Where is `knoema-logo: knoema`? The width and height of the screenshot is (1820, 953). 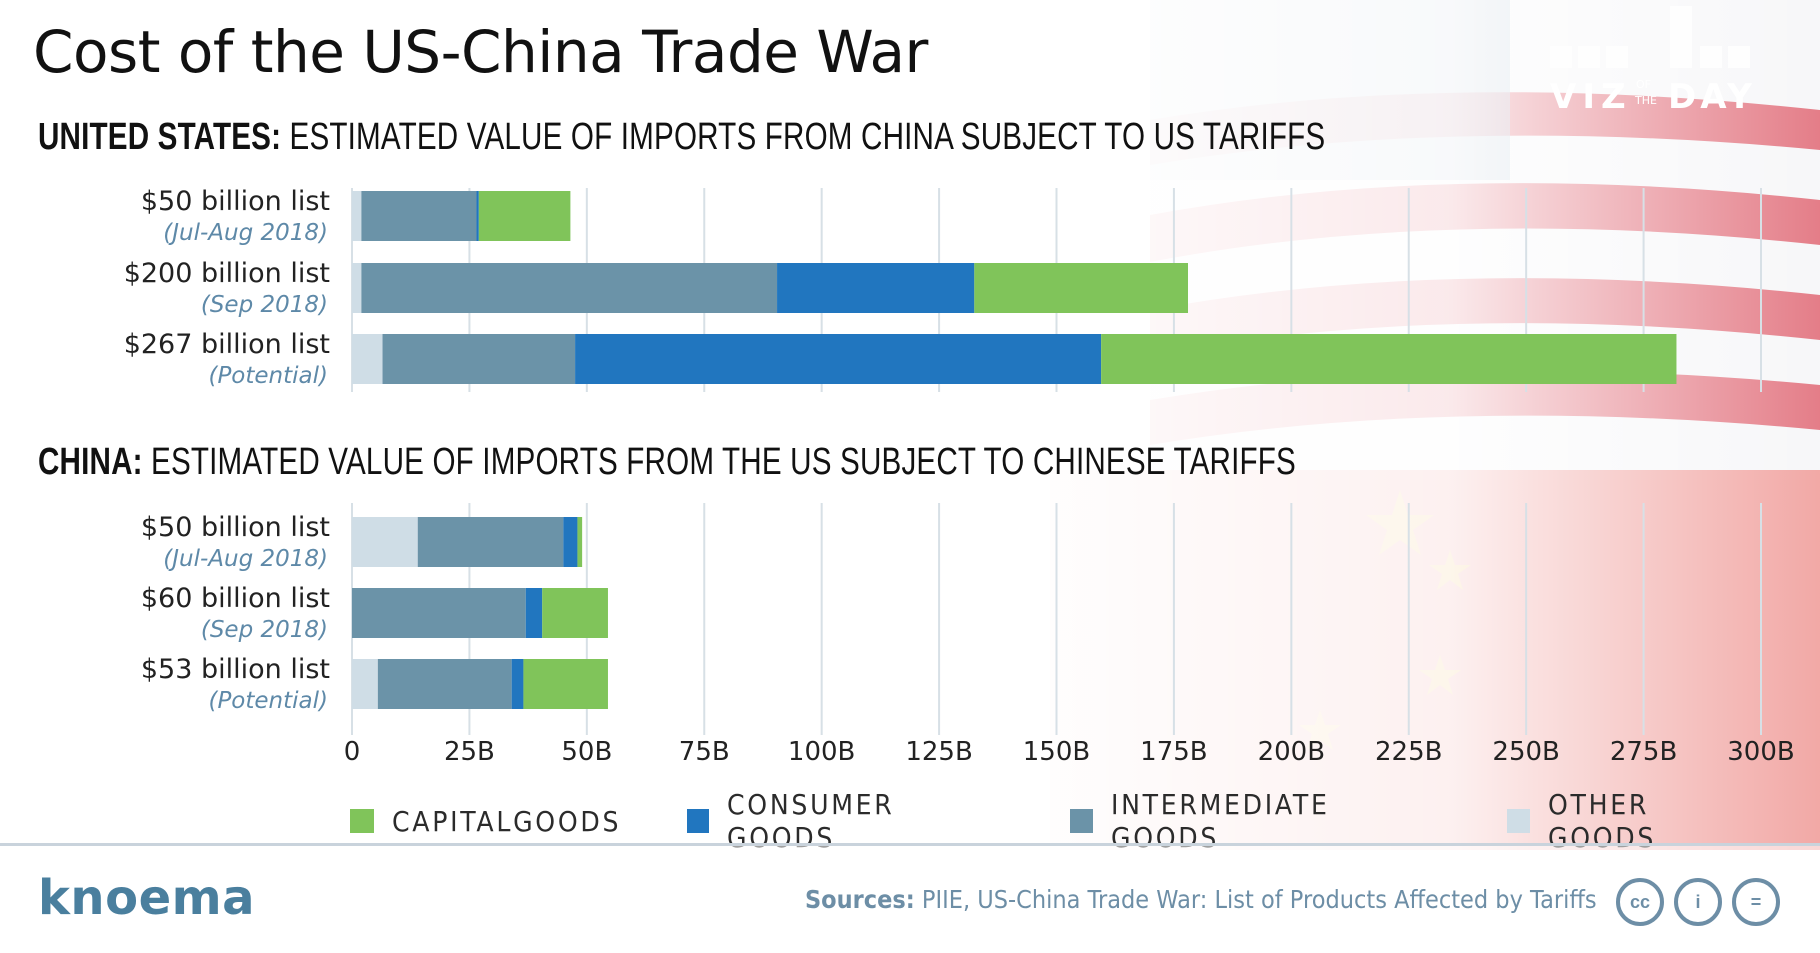
knoema-logo: knoema is located at coordinates (147, 898).